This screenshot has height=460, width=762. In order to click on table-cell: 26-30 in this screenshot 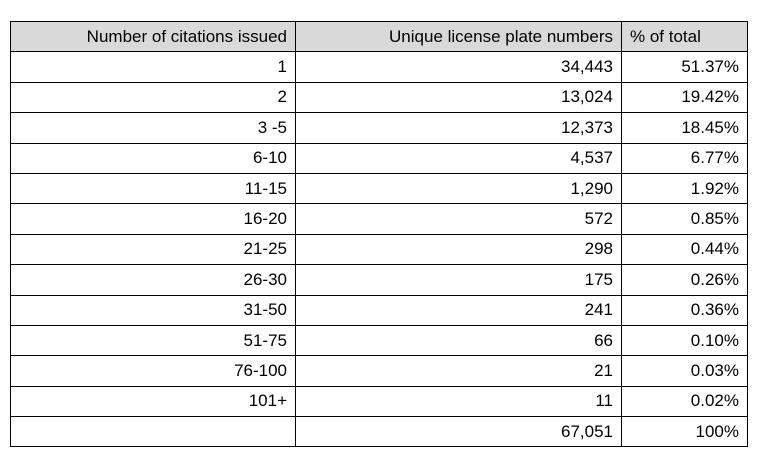, I will do `click(153, 280)`.